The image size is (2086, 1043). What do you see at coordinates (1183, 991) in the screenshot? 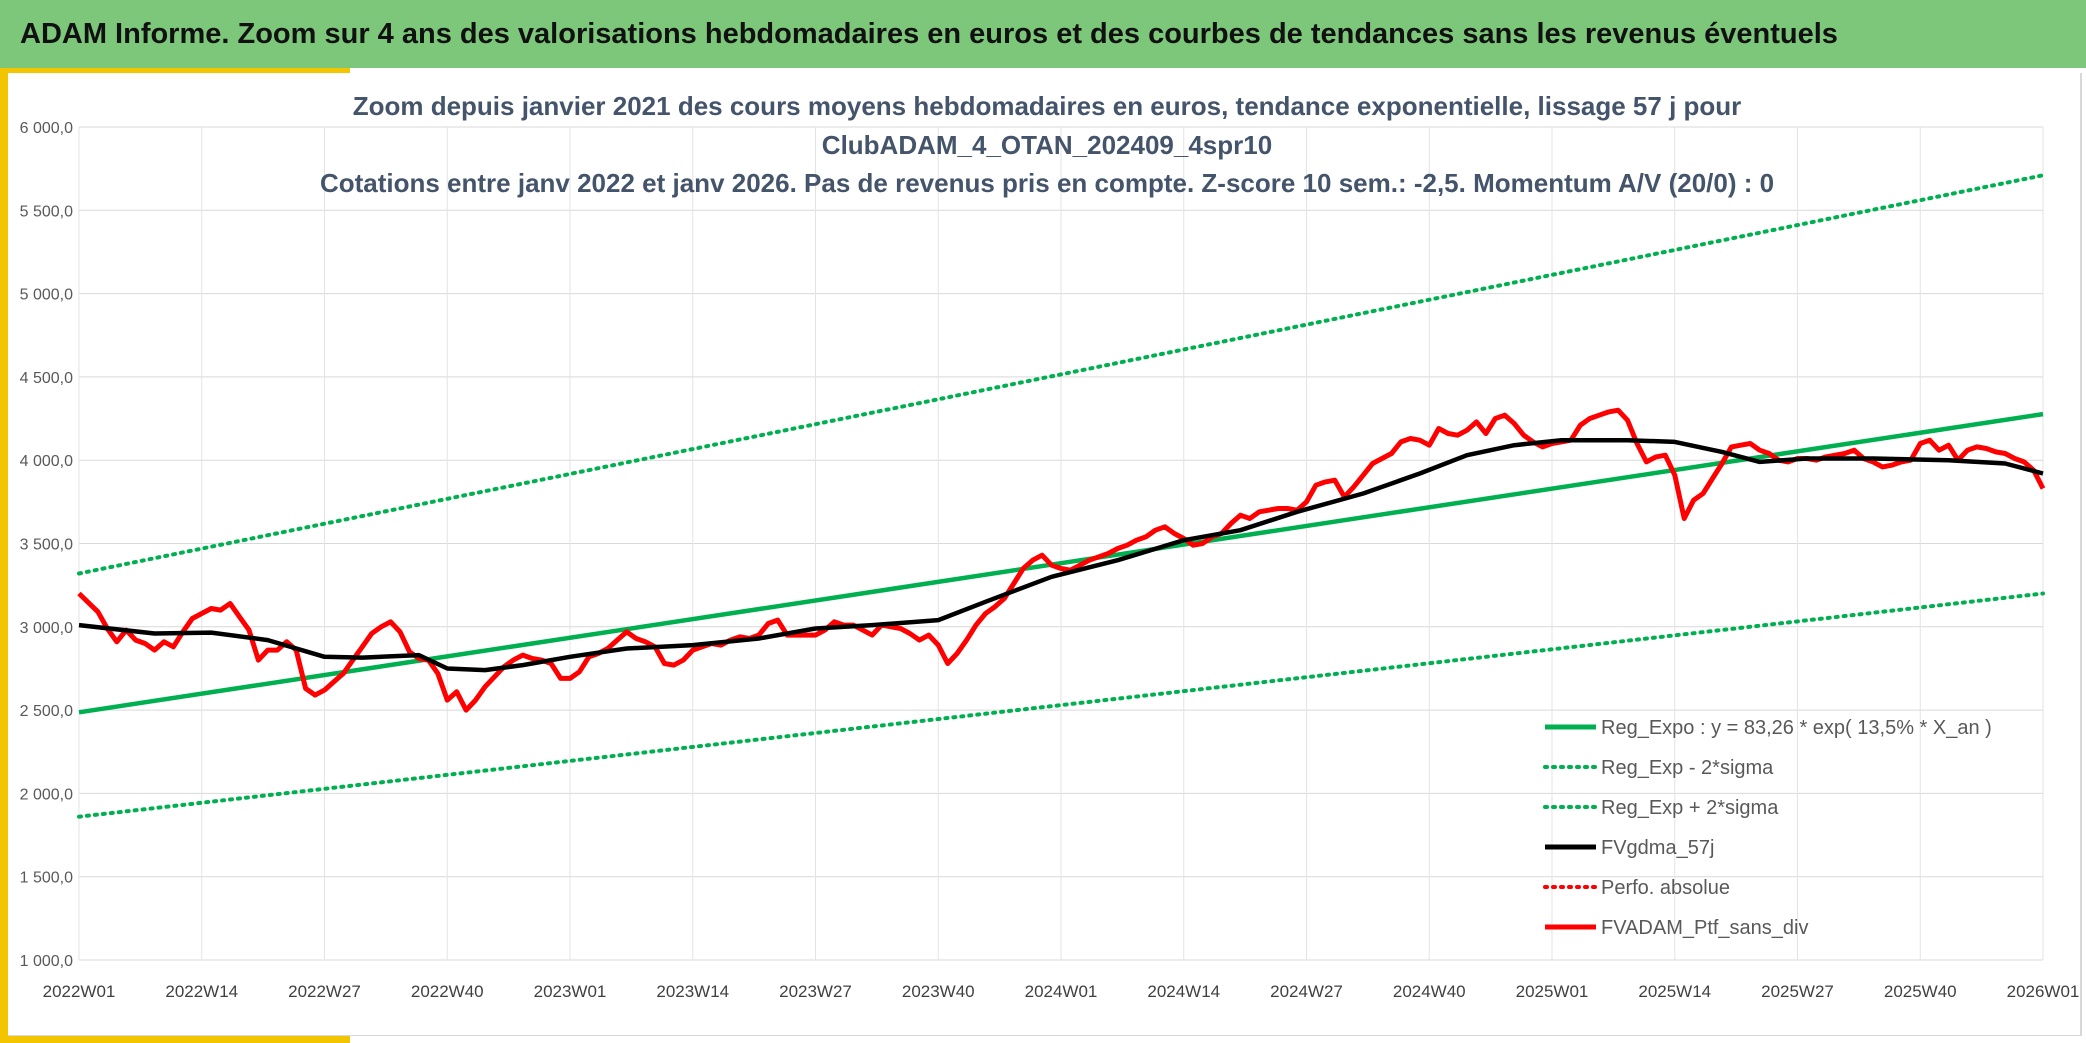
I see `x-tick-label: 2024W14` at bounding box center [1183, 991].